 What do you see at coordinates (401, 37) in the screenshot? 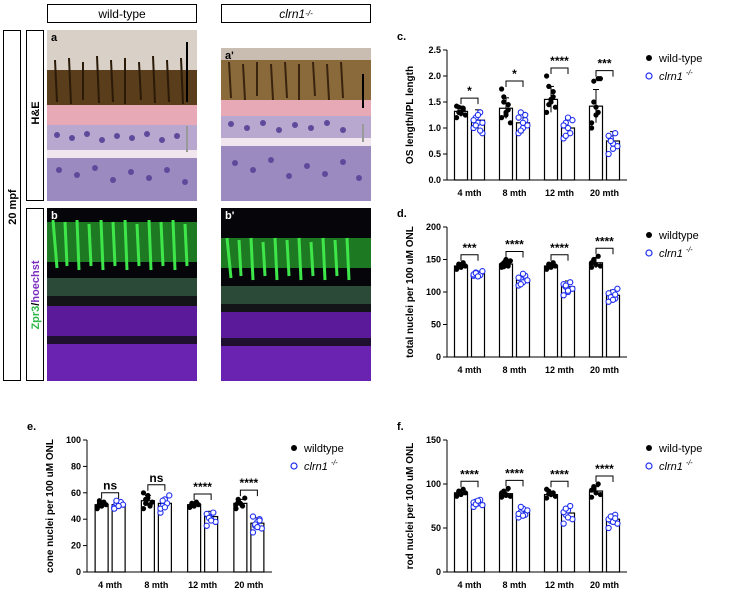
I see `panel-label: c.` at bounding box center [401, 37].